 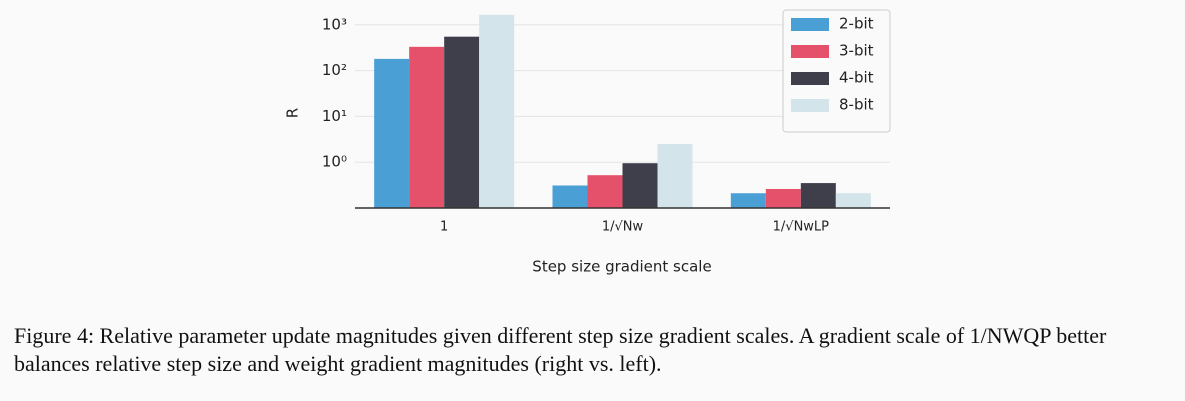 I want to click on x-tick-label: 1, so click(x=444, y=227).